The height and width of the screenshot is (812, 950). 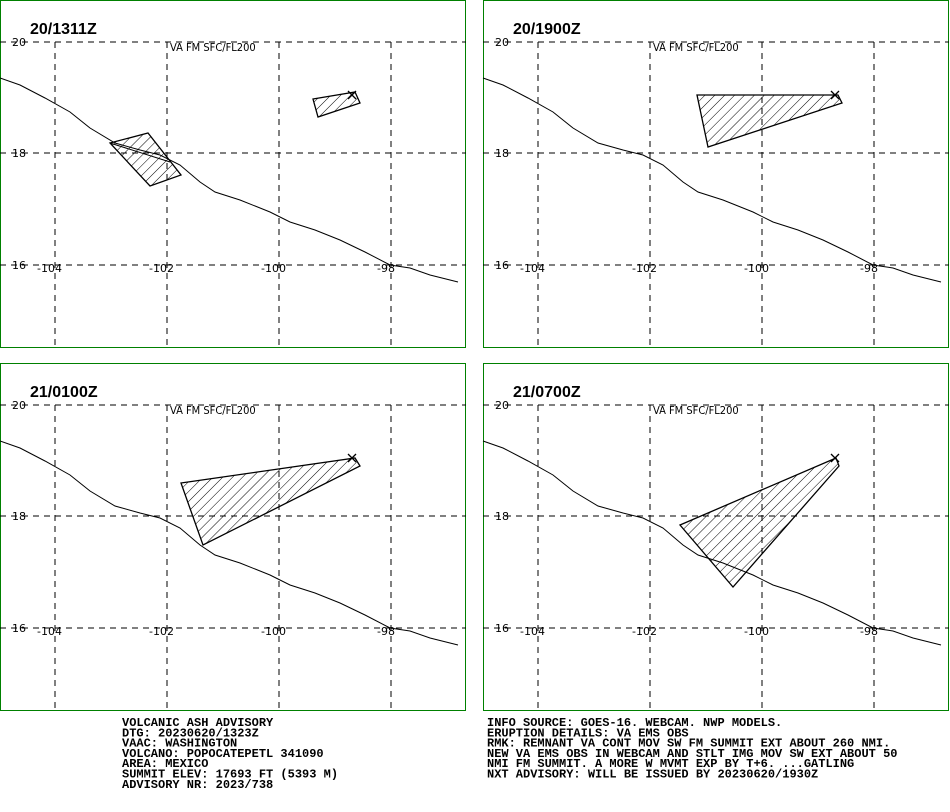 What do you see at coordinates (547, 392) in the screenshot?
I see `valid-time: 21/0700Z` at bounding box center [547, 392].